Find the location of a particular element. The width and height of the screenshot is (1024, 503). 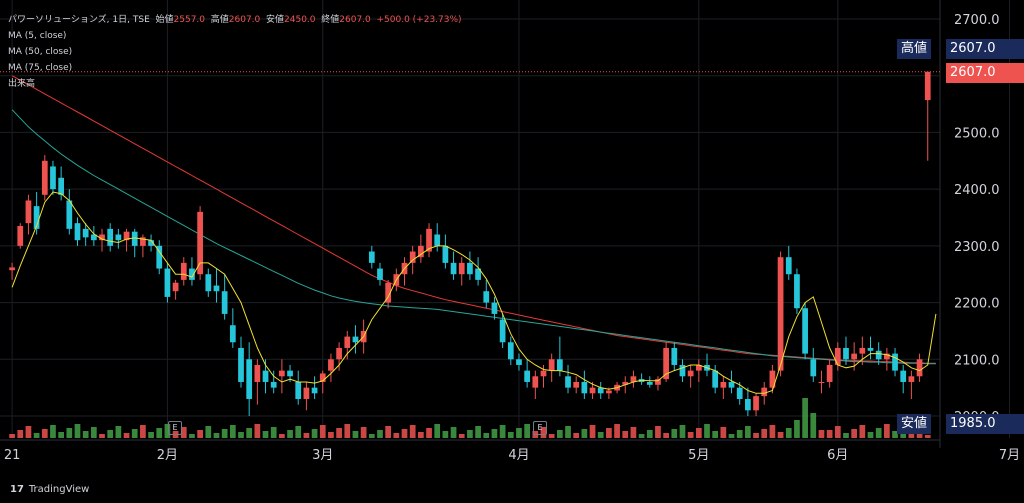

time-tick-label: 7月 is located at coordinates (1009, 455).